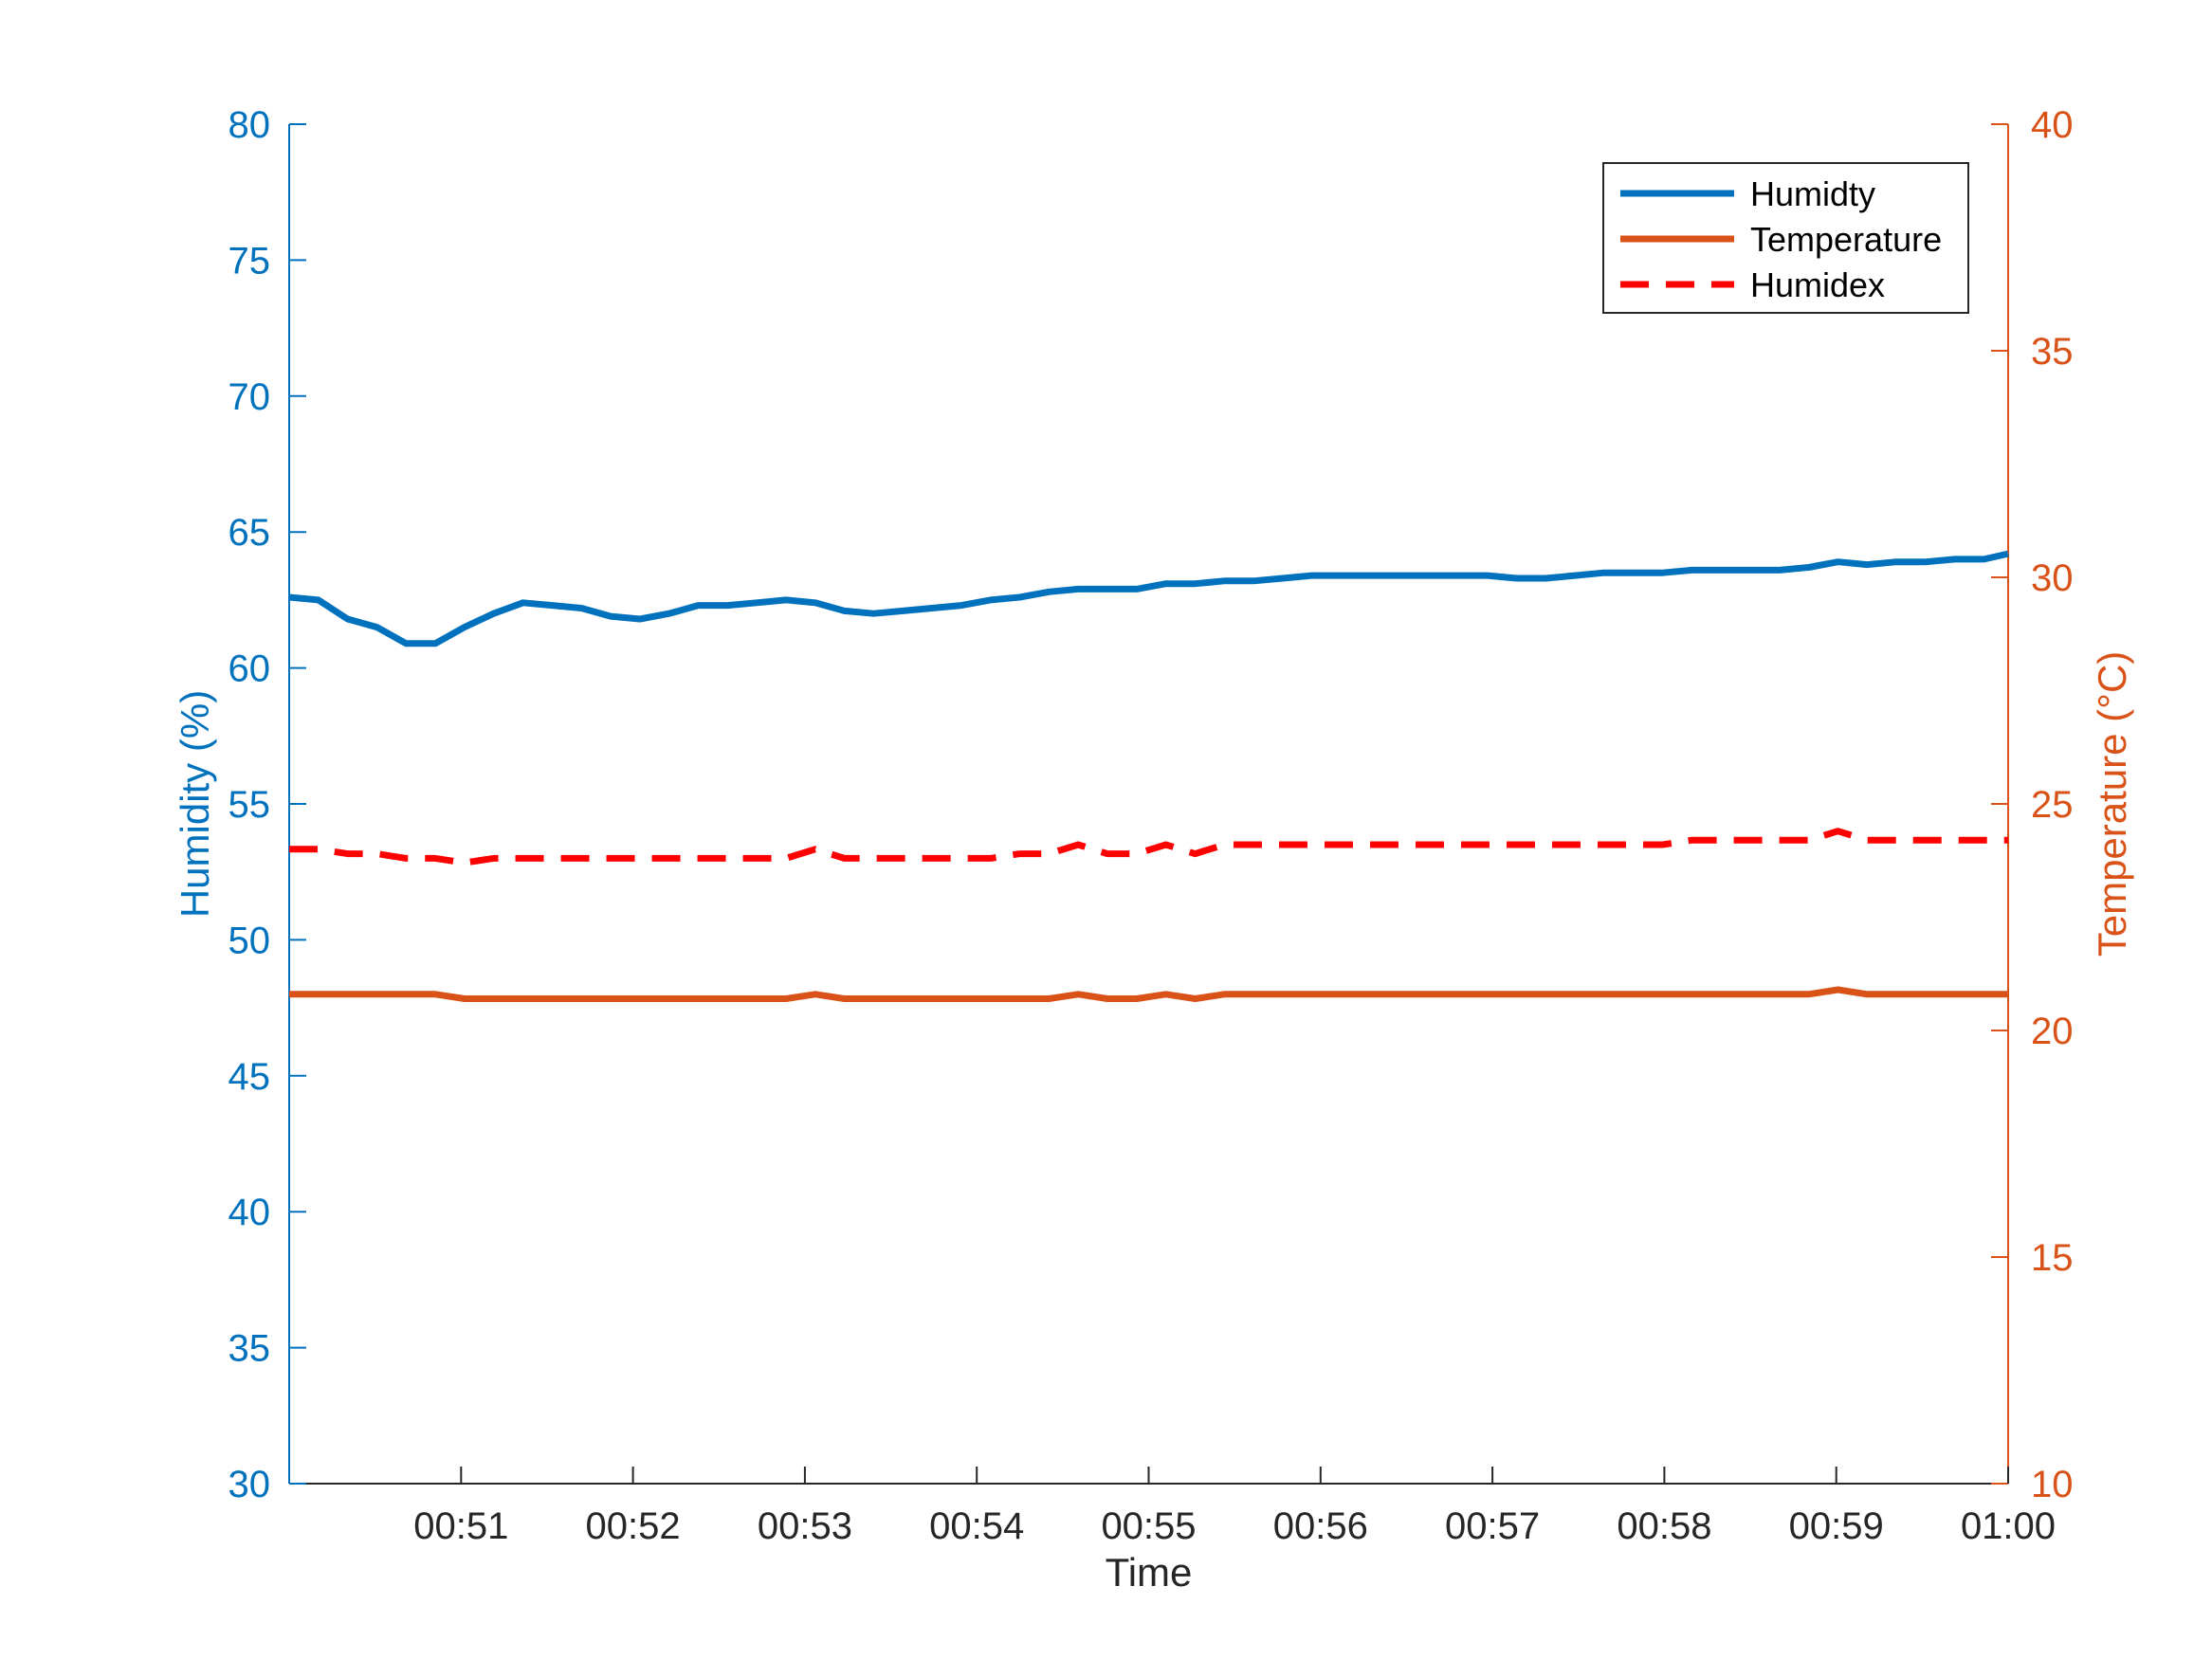 The image size is (2212, 1659). I want to click on left-y-tick-label: 40, so click(250, 1212).